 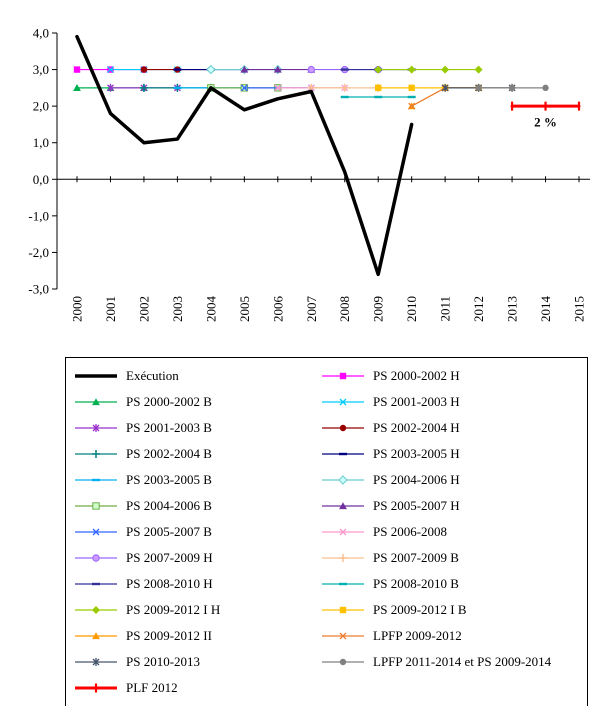 I want to click on x-tick-label: 2007, so click(x=311, y=309).